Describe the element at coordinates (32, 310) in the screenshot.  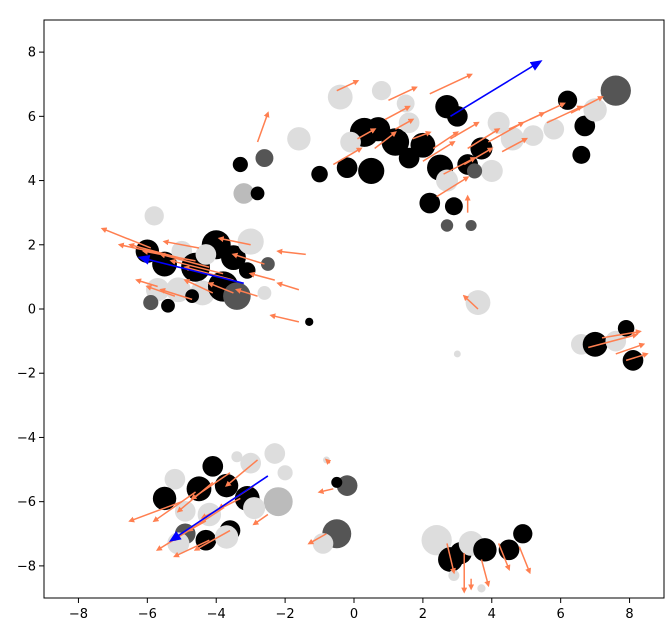
I see `y-tick-label: 0` at that location.